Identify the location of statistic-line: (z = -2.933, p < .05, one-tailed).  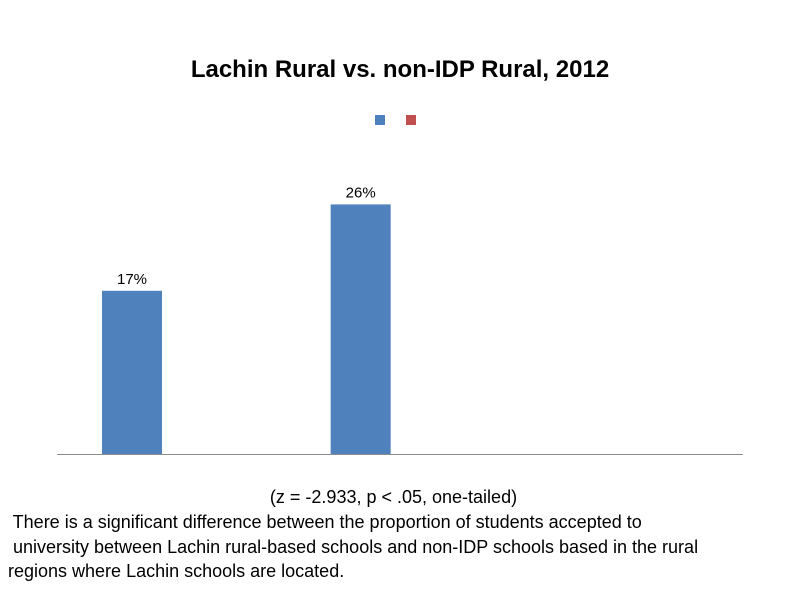
(393, 497).